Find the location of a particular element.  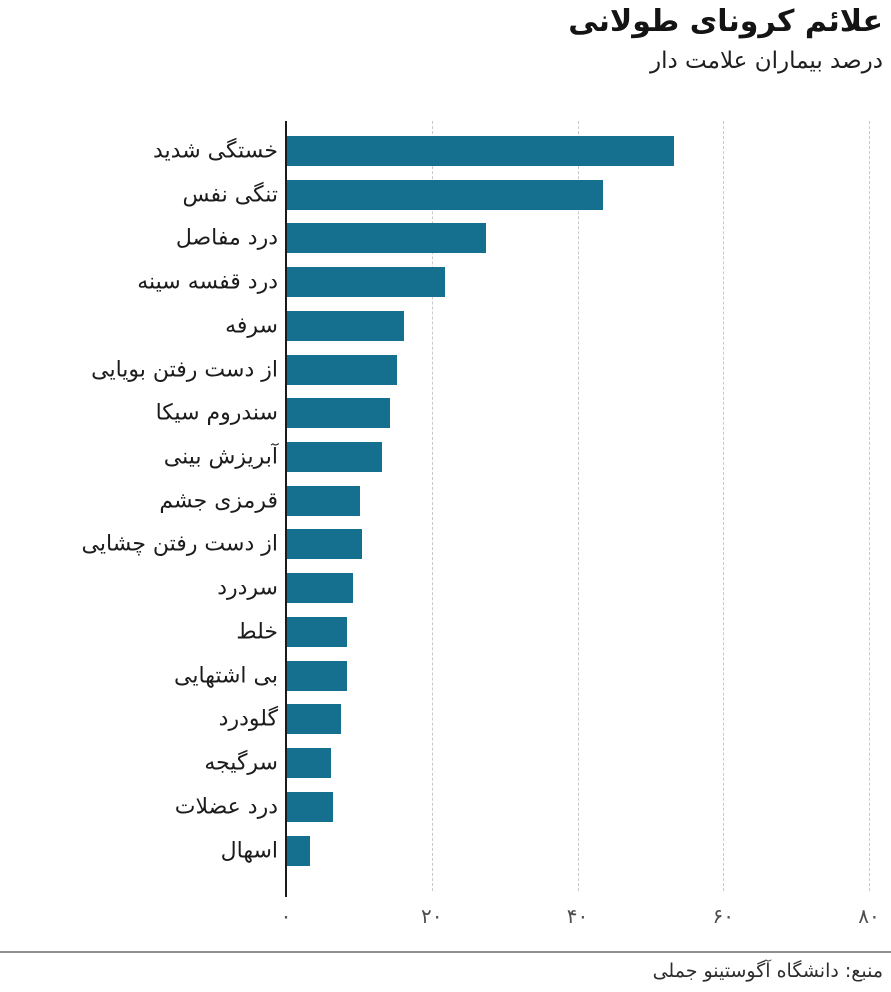

footer-divider is located at coordinates (445, 952).